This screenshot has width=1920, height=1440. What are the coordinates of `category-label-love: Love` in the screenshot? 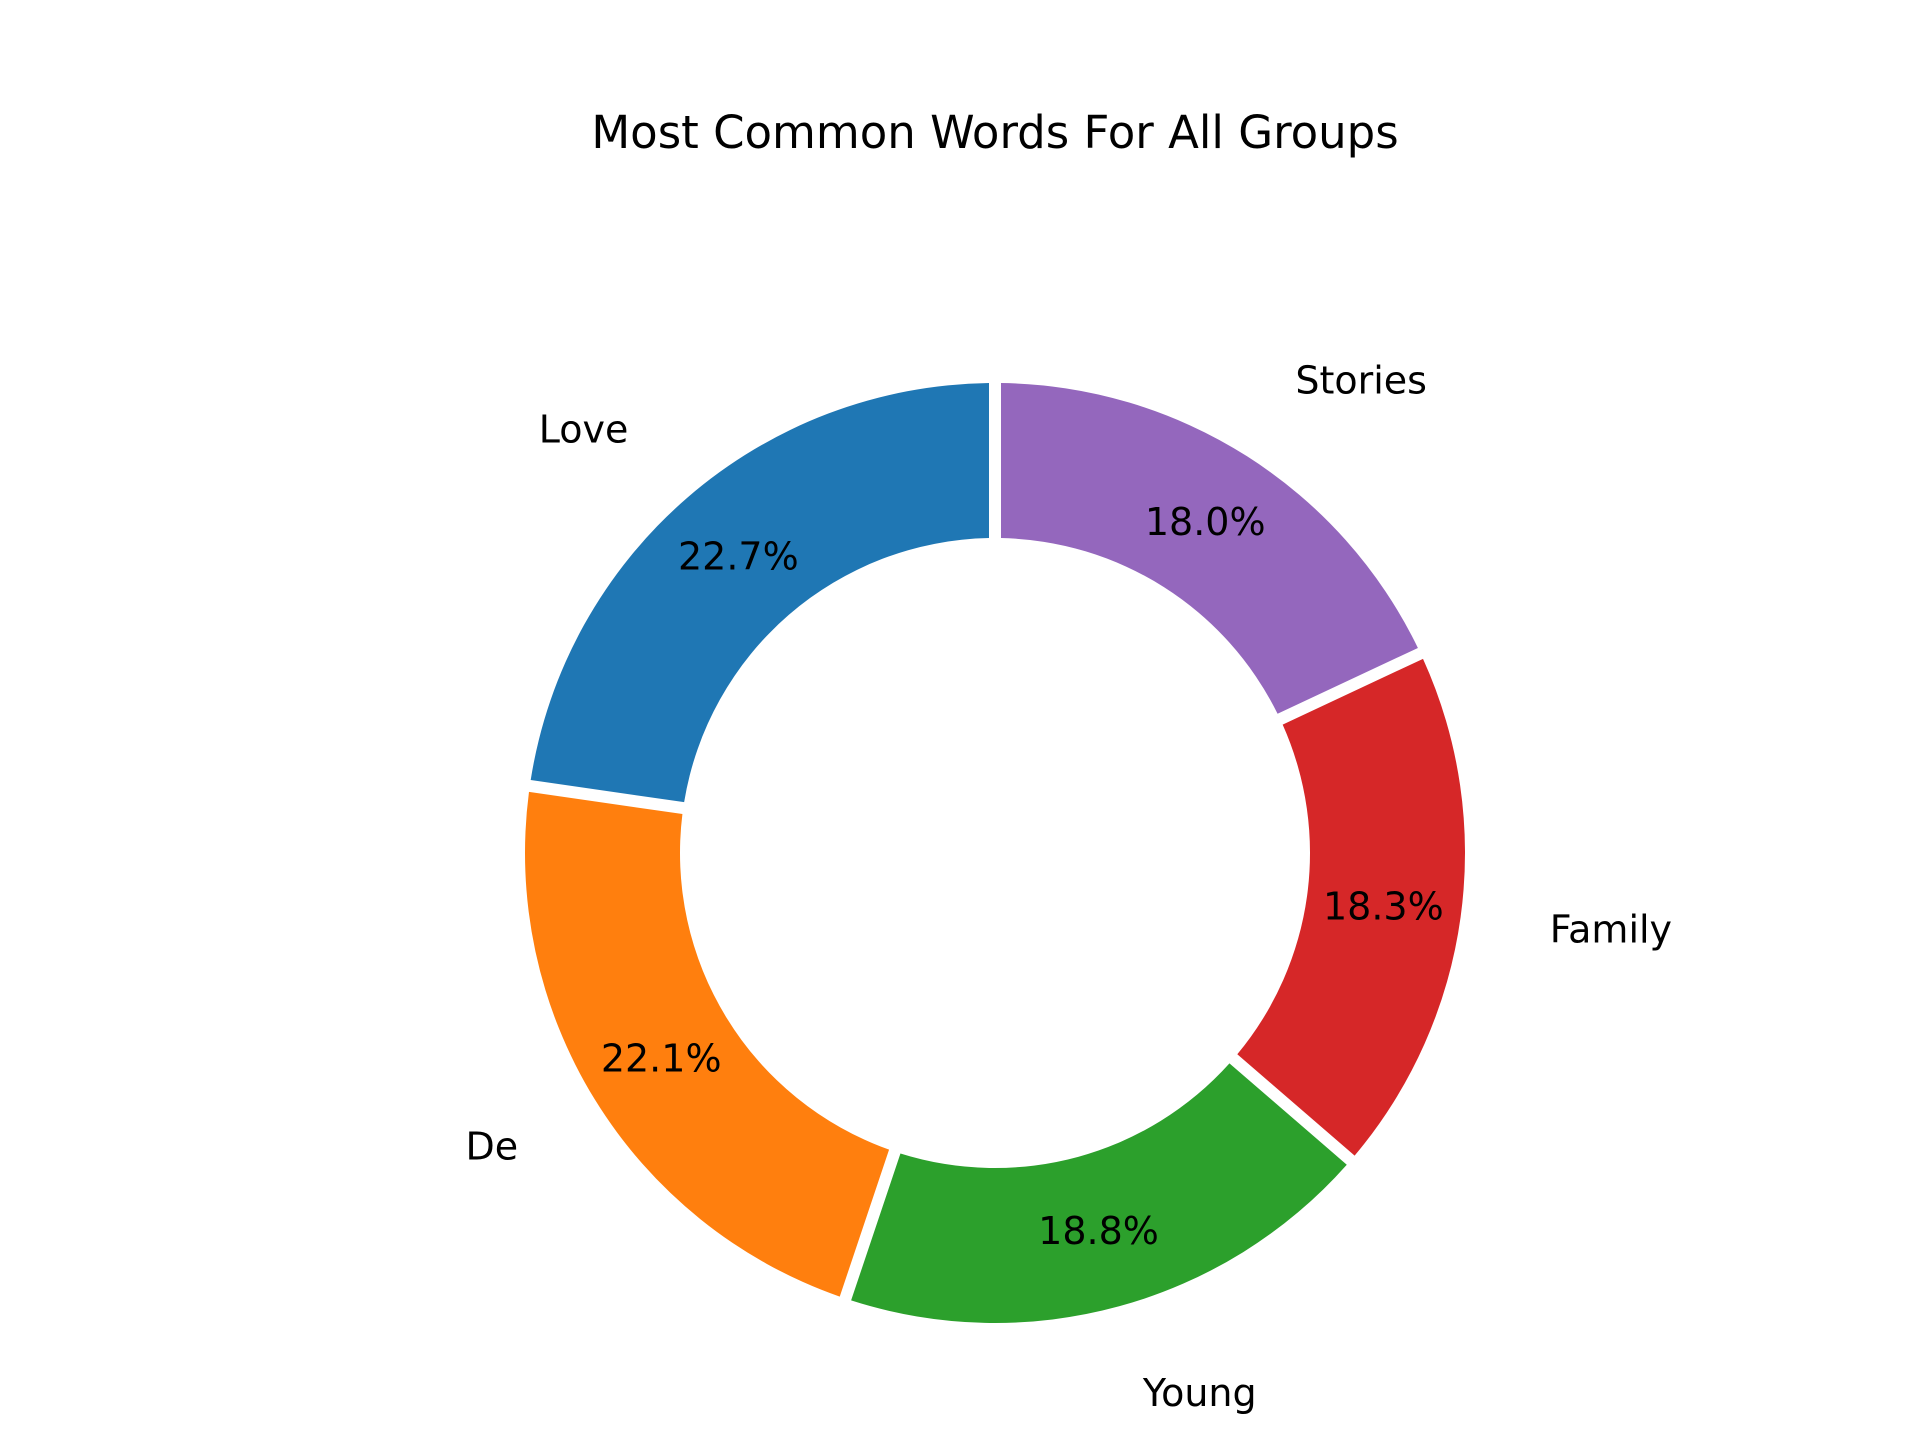 It's located at (584, 430).